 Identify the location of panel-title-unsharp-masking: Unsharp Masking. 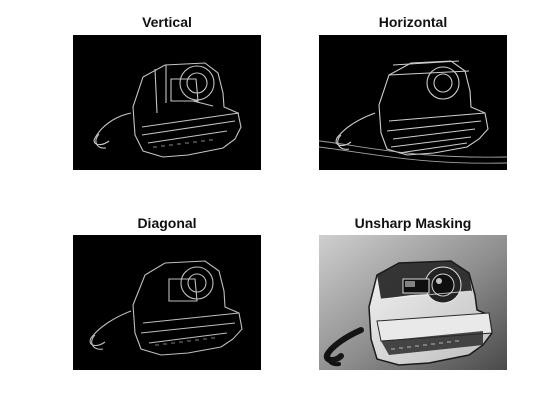
(413, 223).